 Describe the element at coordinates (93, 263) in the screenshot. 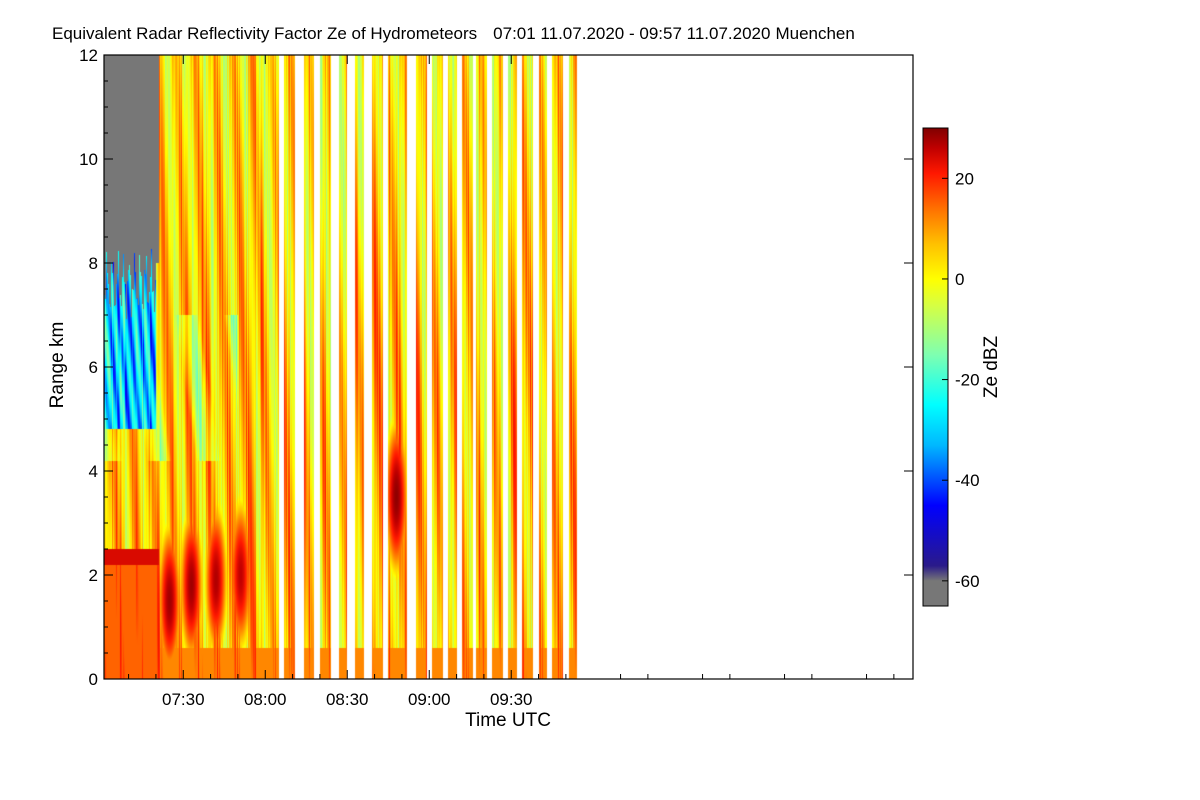

I see `y-tick-label-4: 8` at that location.